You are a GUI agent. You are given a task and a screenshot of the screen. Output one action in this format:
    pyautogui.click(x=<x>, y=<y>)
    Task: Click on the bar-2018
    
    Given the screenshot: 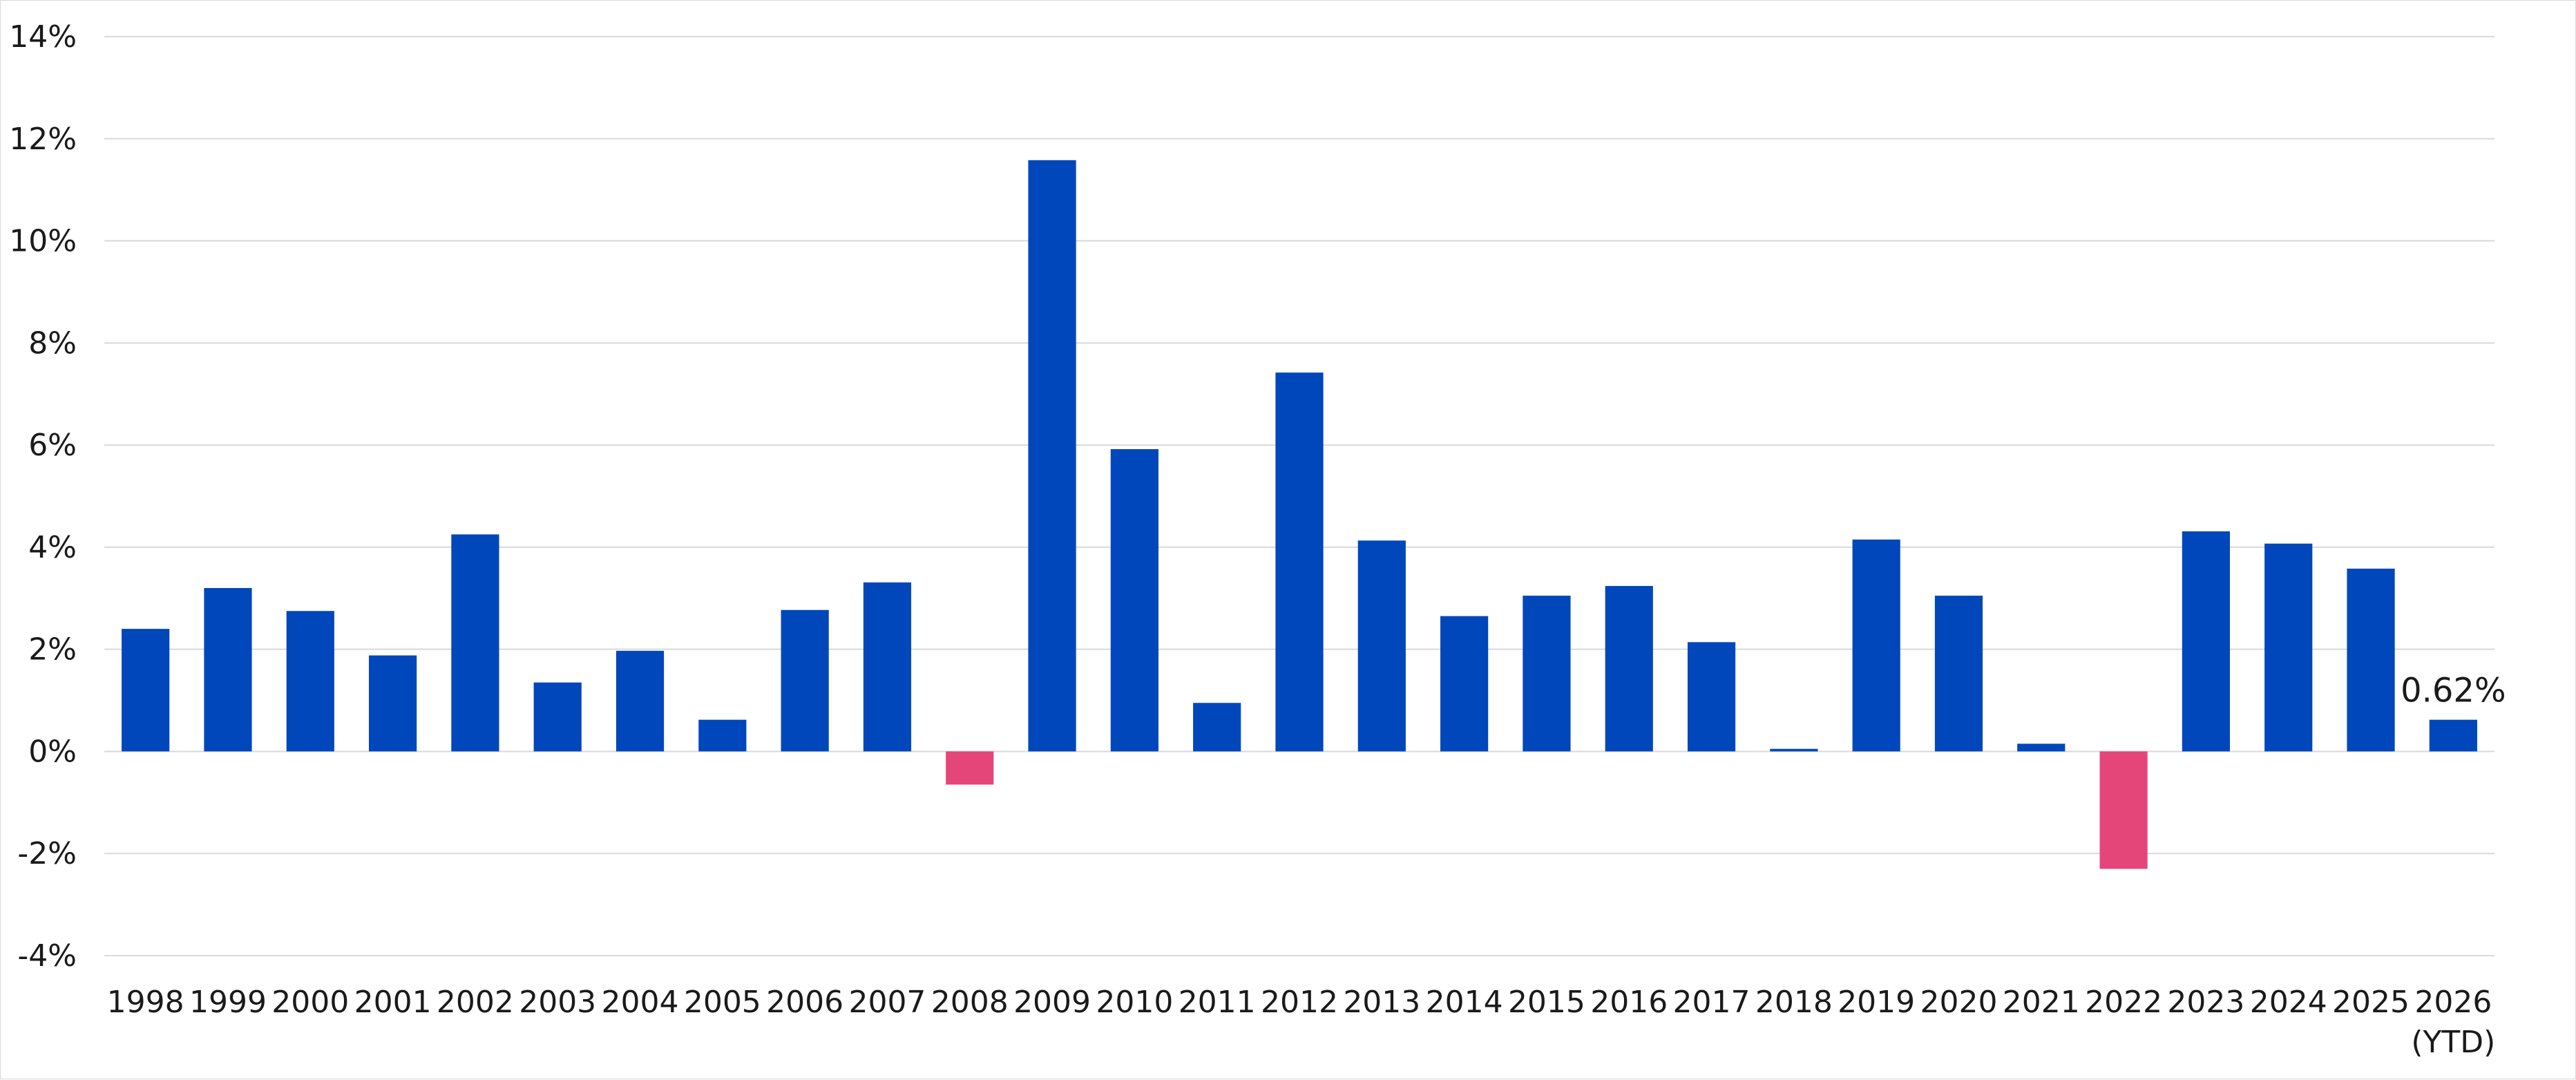 What is the action you would take?
    pyautogui.click(x=1794, y=750)
    